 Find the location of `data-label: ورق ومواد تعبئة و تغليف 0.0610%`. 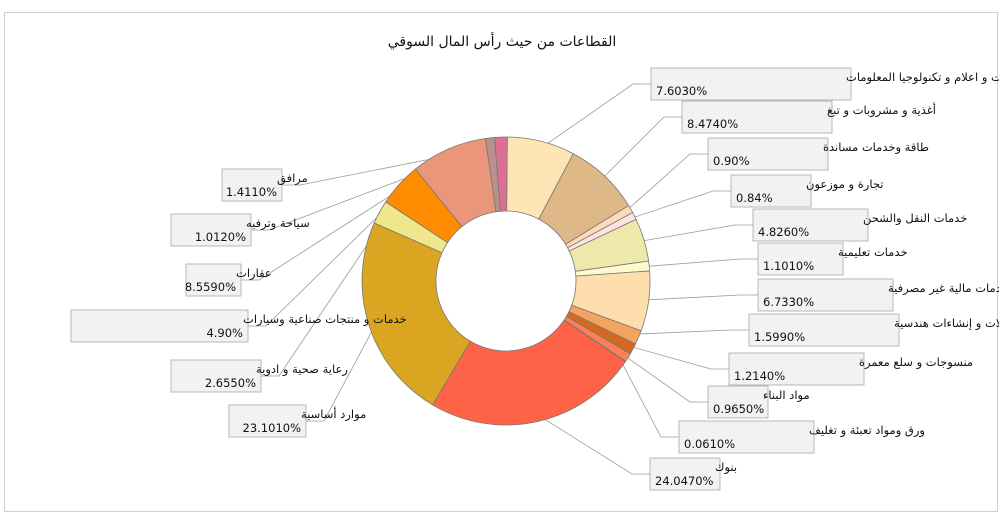

data-label: ورق ومواد تعبئة و تغليف 0.0610% is located at coordinates (801, 437).